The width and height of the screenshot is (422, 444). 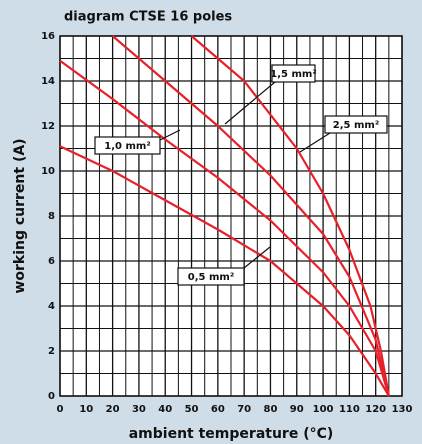 What do you see at coordinates (51, 396) in the screenshot?
I see `y-tick-label: 0` at bounding box center [51, 396].